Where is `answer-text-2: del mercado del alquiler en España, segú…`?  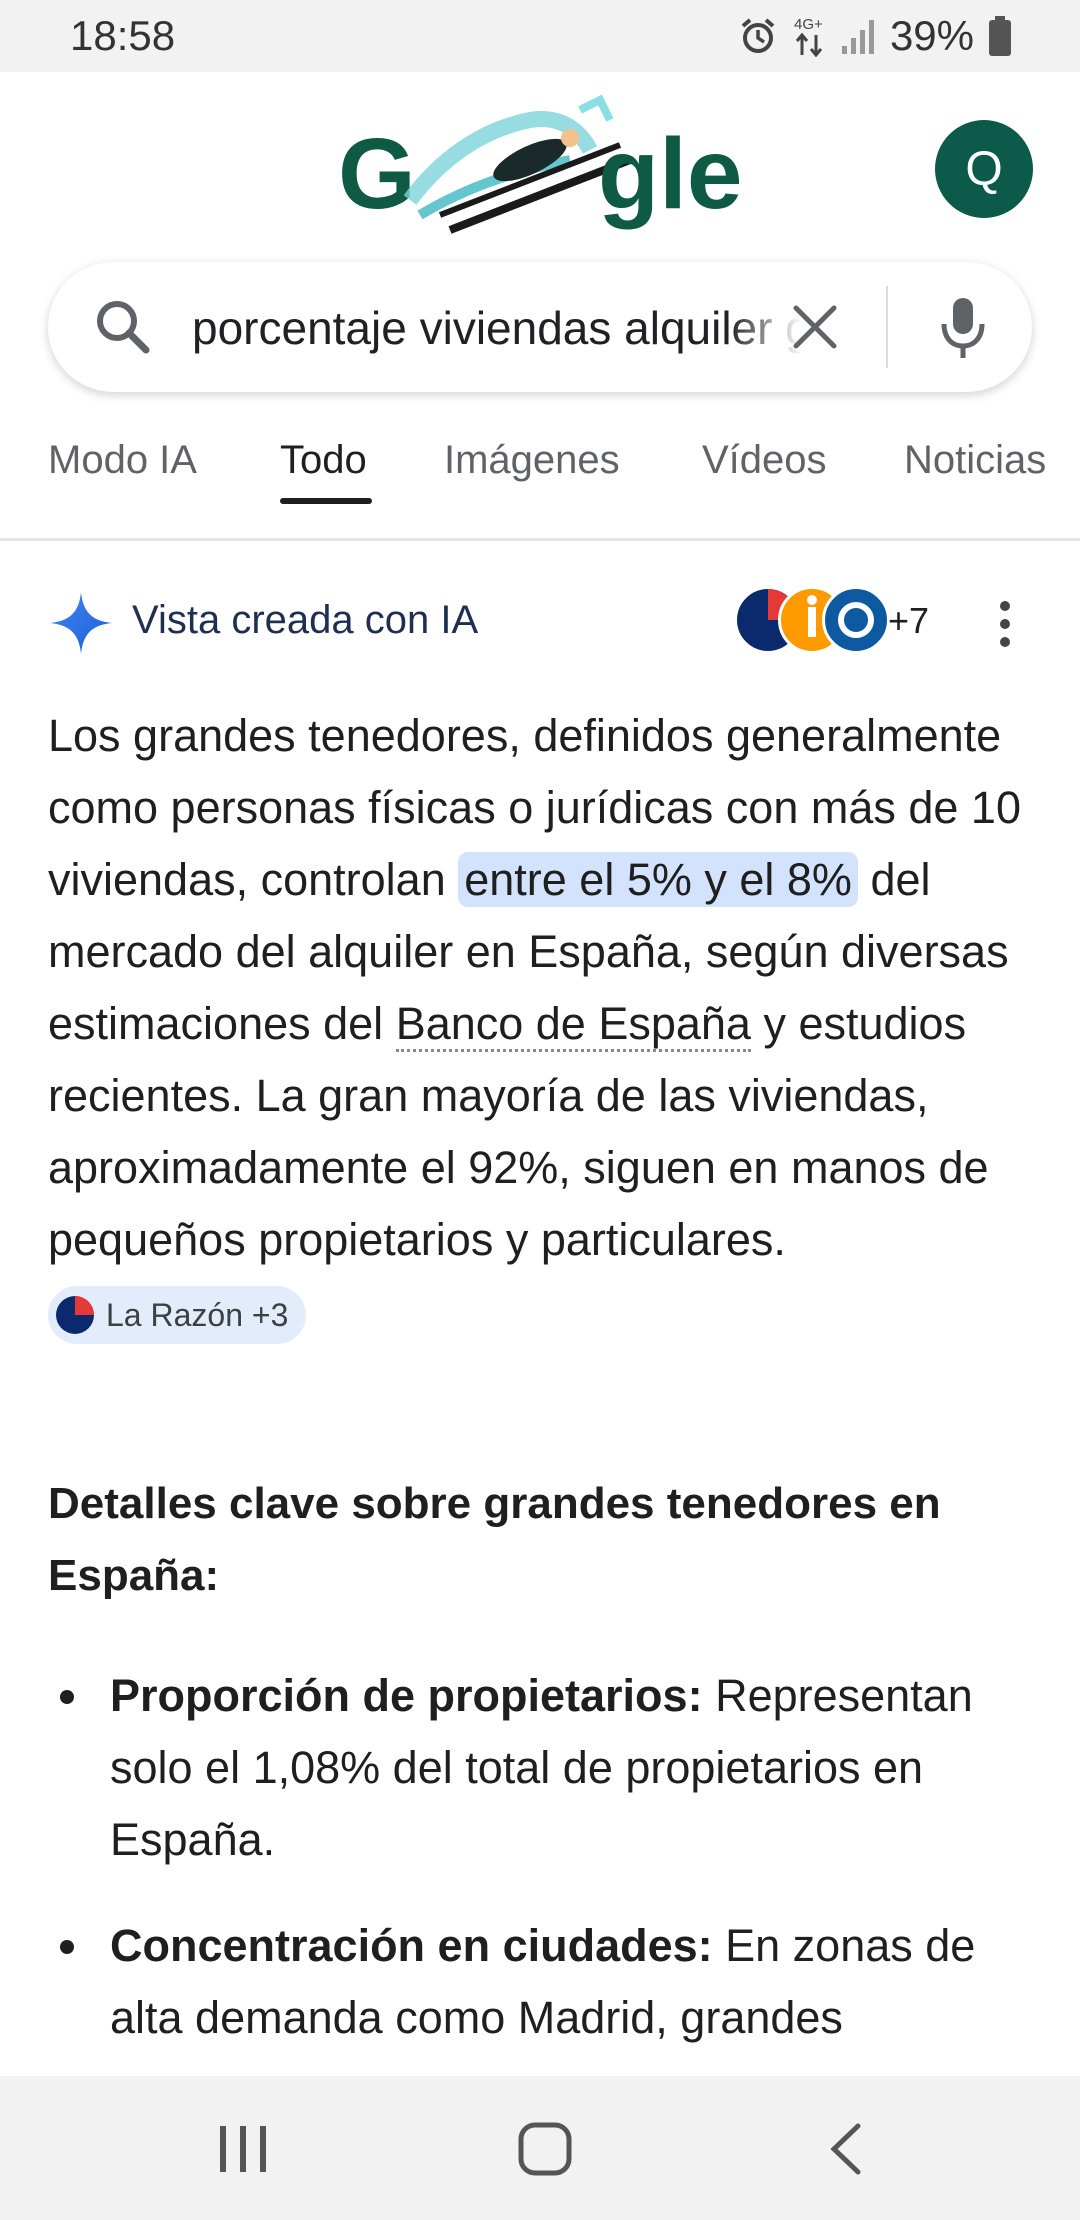 answer-text-2: del mercado del alquiler en España, segú… is located at coordinates (528, 951).